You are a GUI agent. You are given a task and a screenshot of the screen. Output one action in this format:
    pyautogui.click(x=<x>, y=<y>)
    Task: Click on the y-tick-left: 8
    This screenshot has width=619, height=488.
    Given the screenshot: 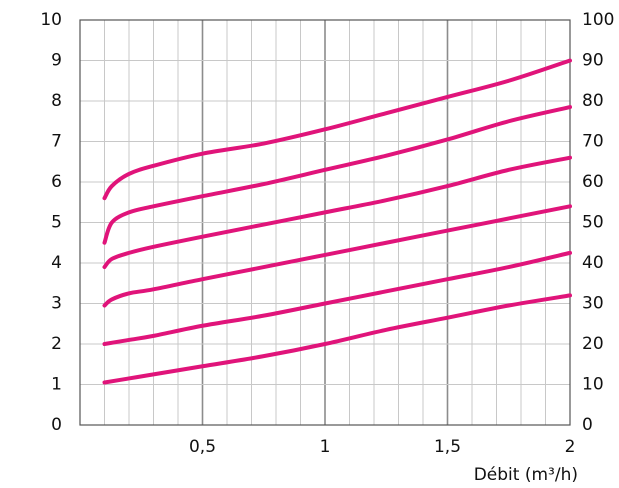 What is the action you would take?
    pyautogui.click(x=56, y=101)
    